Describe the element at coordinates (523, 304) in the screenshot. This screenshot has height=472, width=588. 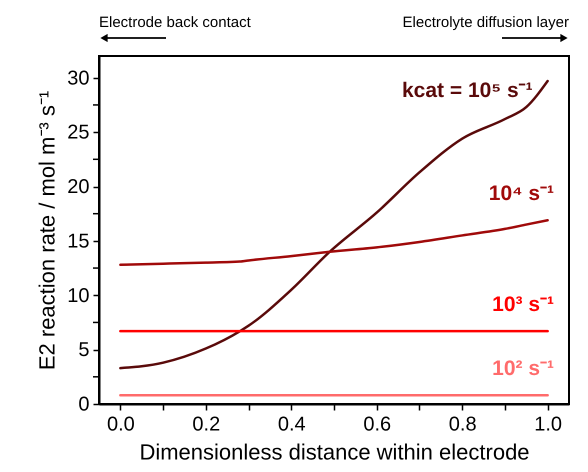
I see `series-label: 10³ s⁻¹` at that location.